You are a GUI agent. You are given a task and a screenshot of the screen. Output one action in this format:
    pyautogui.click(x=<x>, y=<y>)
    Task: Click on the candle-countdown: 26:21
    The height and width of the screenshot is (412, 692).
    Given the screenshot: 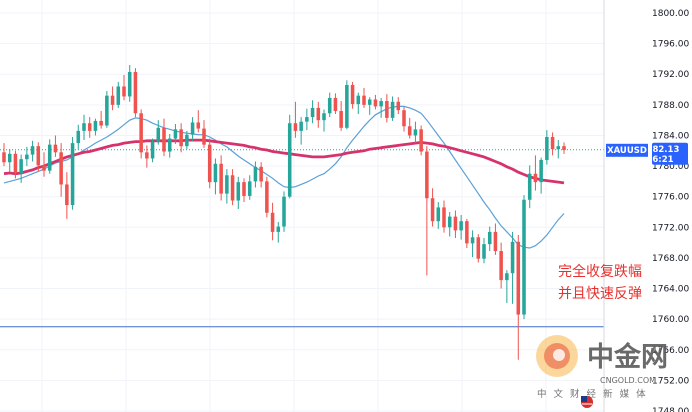 What is the action you would take?
    pyautogui.click(x=659, y=160)
    